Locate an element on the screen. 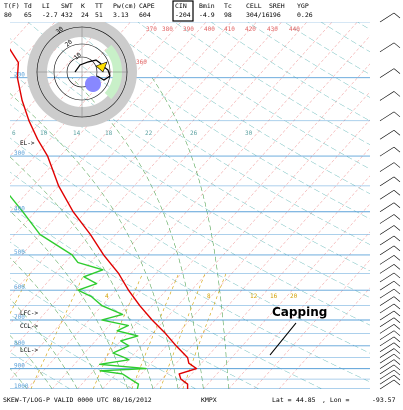 This screenshot has height=410, width=403. isotherm-label: 30 is located at coordinates (249, 133).